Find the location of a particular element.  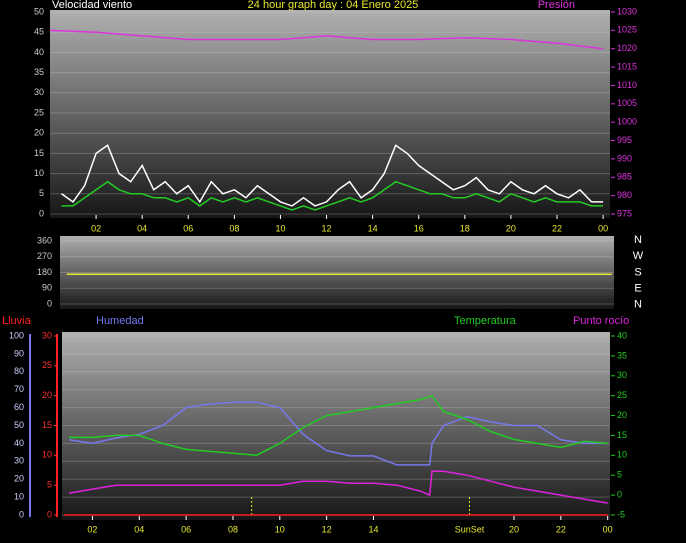

x-tick-label: 18 is located at coordinates (465, 228).